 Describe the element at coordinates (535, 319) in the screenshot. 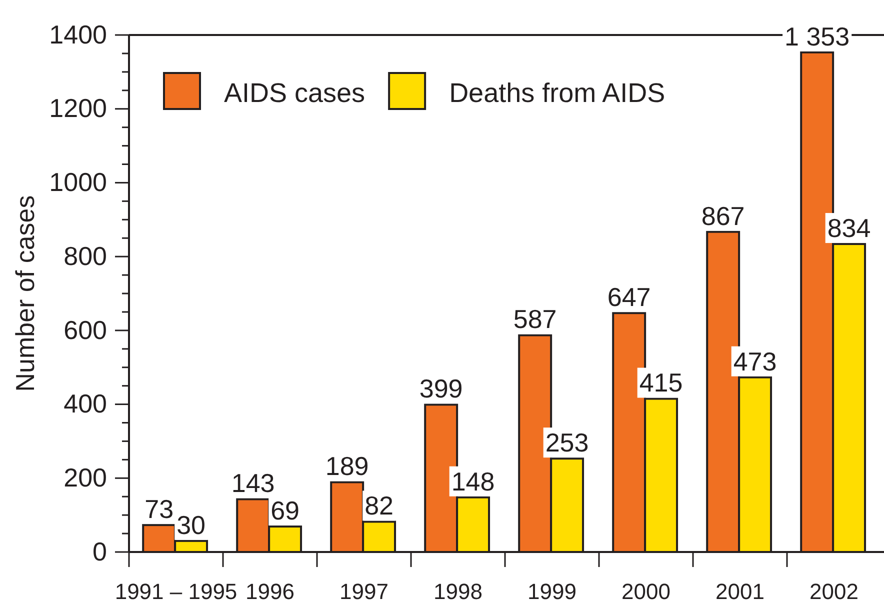

I see `data-label: 587` at that location.